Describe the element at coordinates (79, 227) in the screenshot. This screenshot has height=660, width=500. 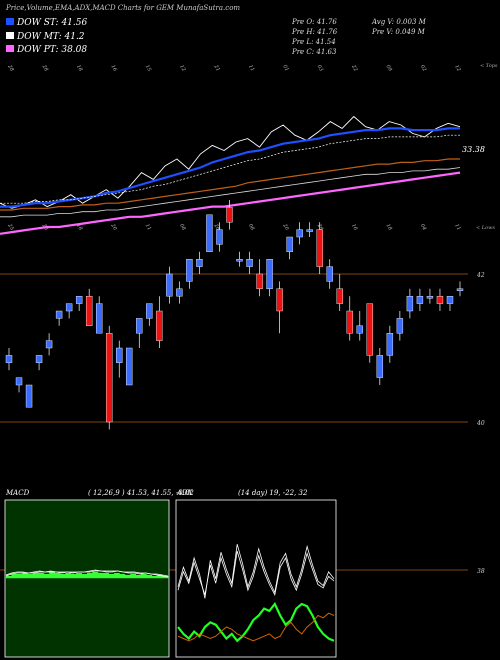
I see `ema-bottom-date-label: 18` at that location.